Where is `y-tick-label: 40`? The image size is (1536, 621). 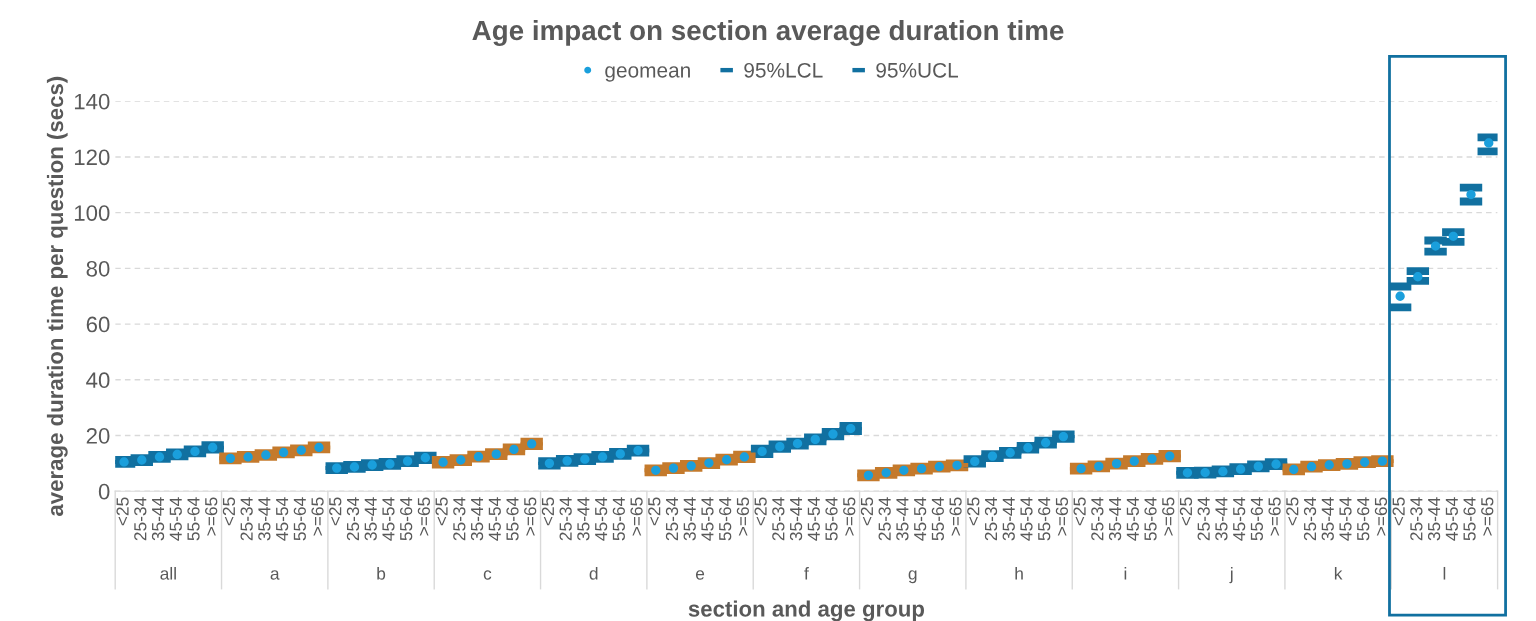
y-tick-label: 40 is located at coordinates (98, 380).